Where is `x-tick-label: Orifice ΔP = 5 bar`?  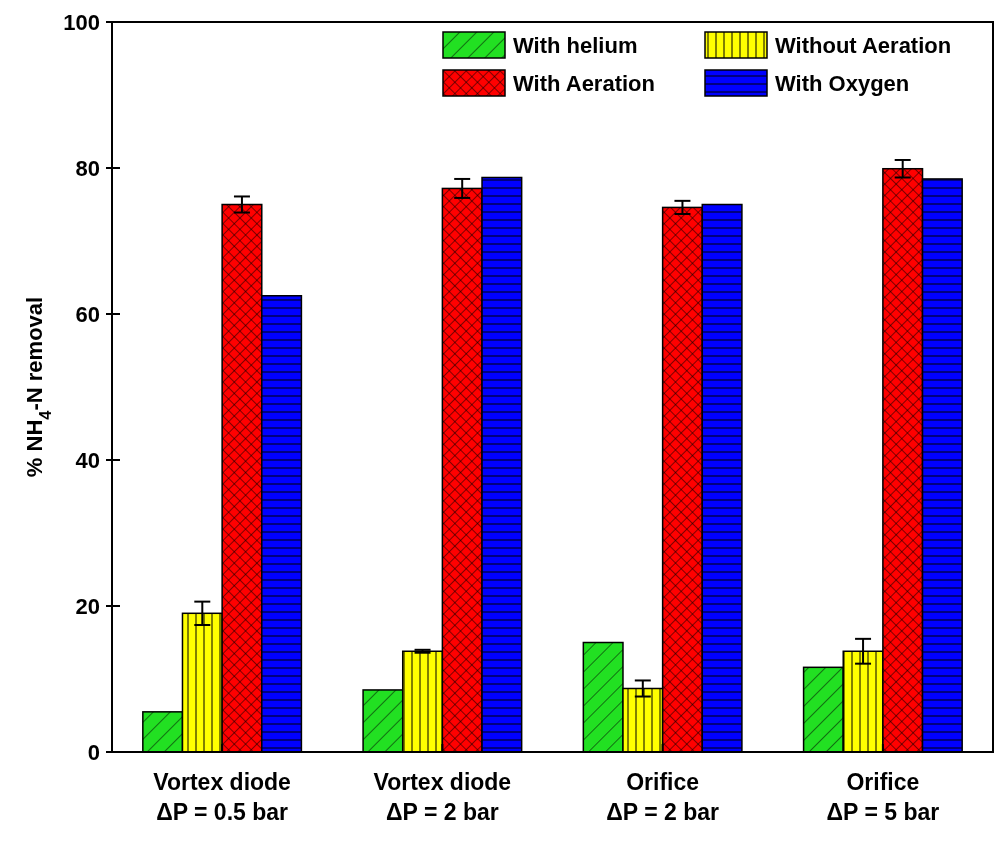
x-tick-label: Orifice ΔP = 5 bar is located at coordinates (883, 797).